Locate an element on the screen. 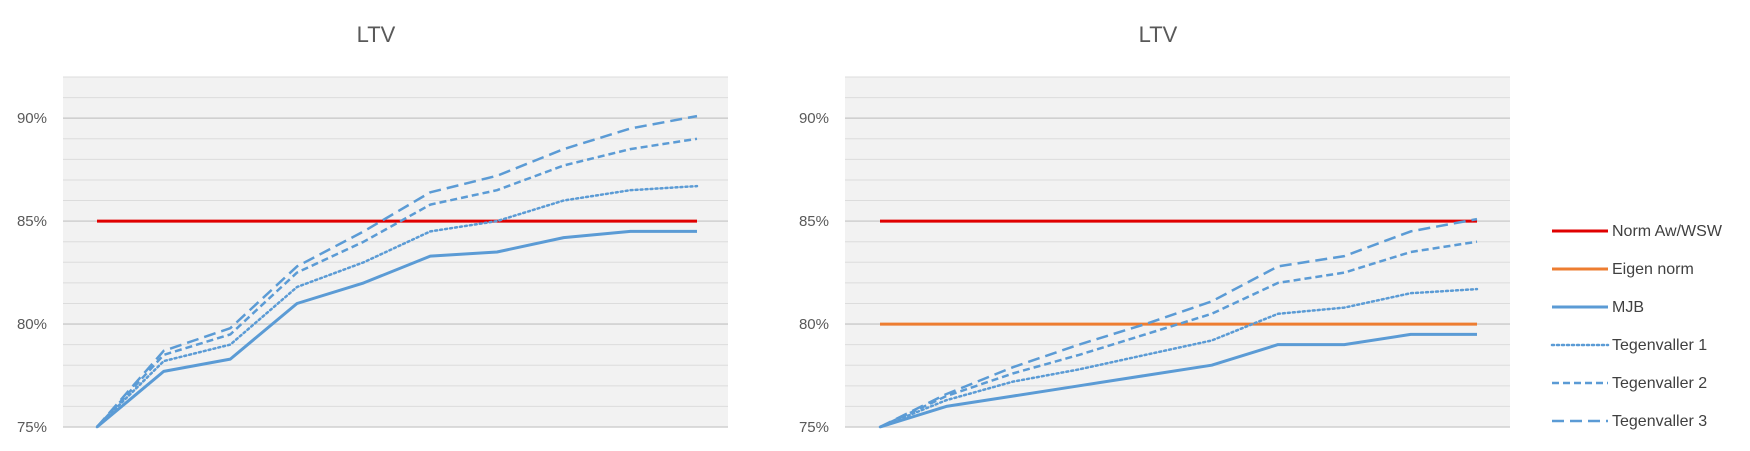 Image resolution: width=1750 pixels, height=451 pixels. legend-item: Tegenvaller 1 is located at coordinates (1628, 345).